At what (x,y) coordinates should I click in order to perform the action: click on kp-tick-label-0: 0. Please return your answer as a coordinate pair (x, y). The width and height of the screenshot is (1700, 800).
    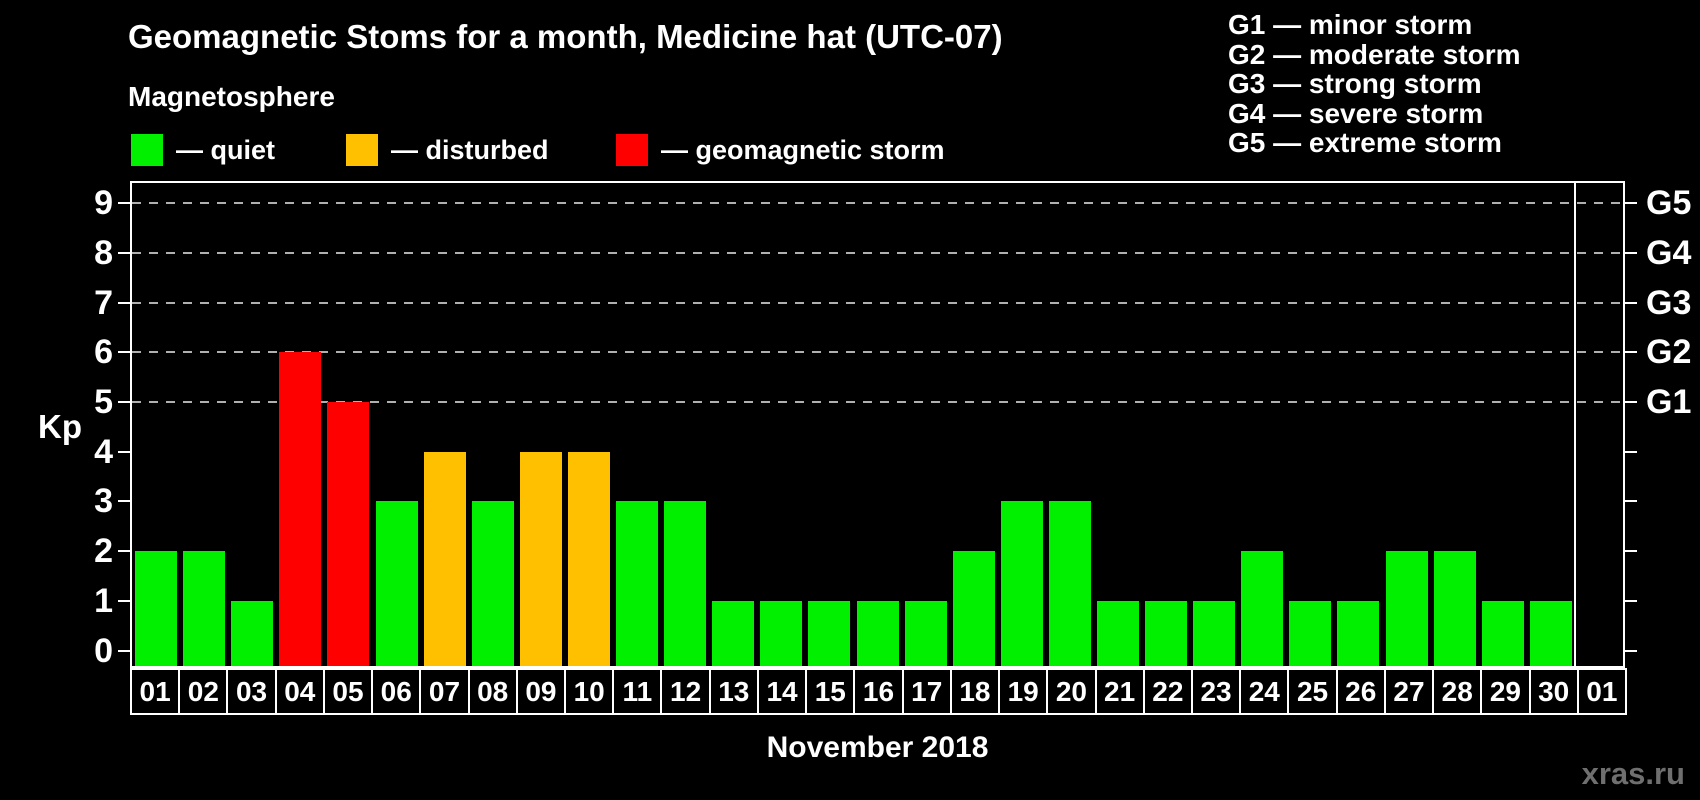
    Looking at the image, I should click on (103, 650).